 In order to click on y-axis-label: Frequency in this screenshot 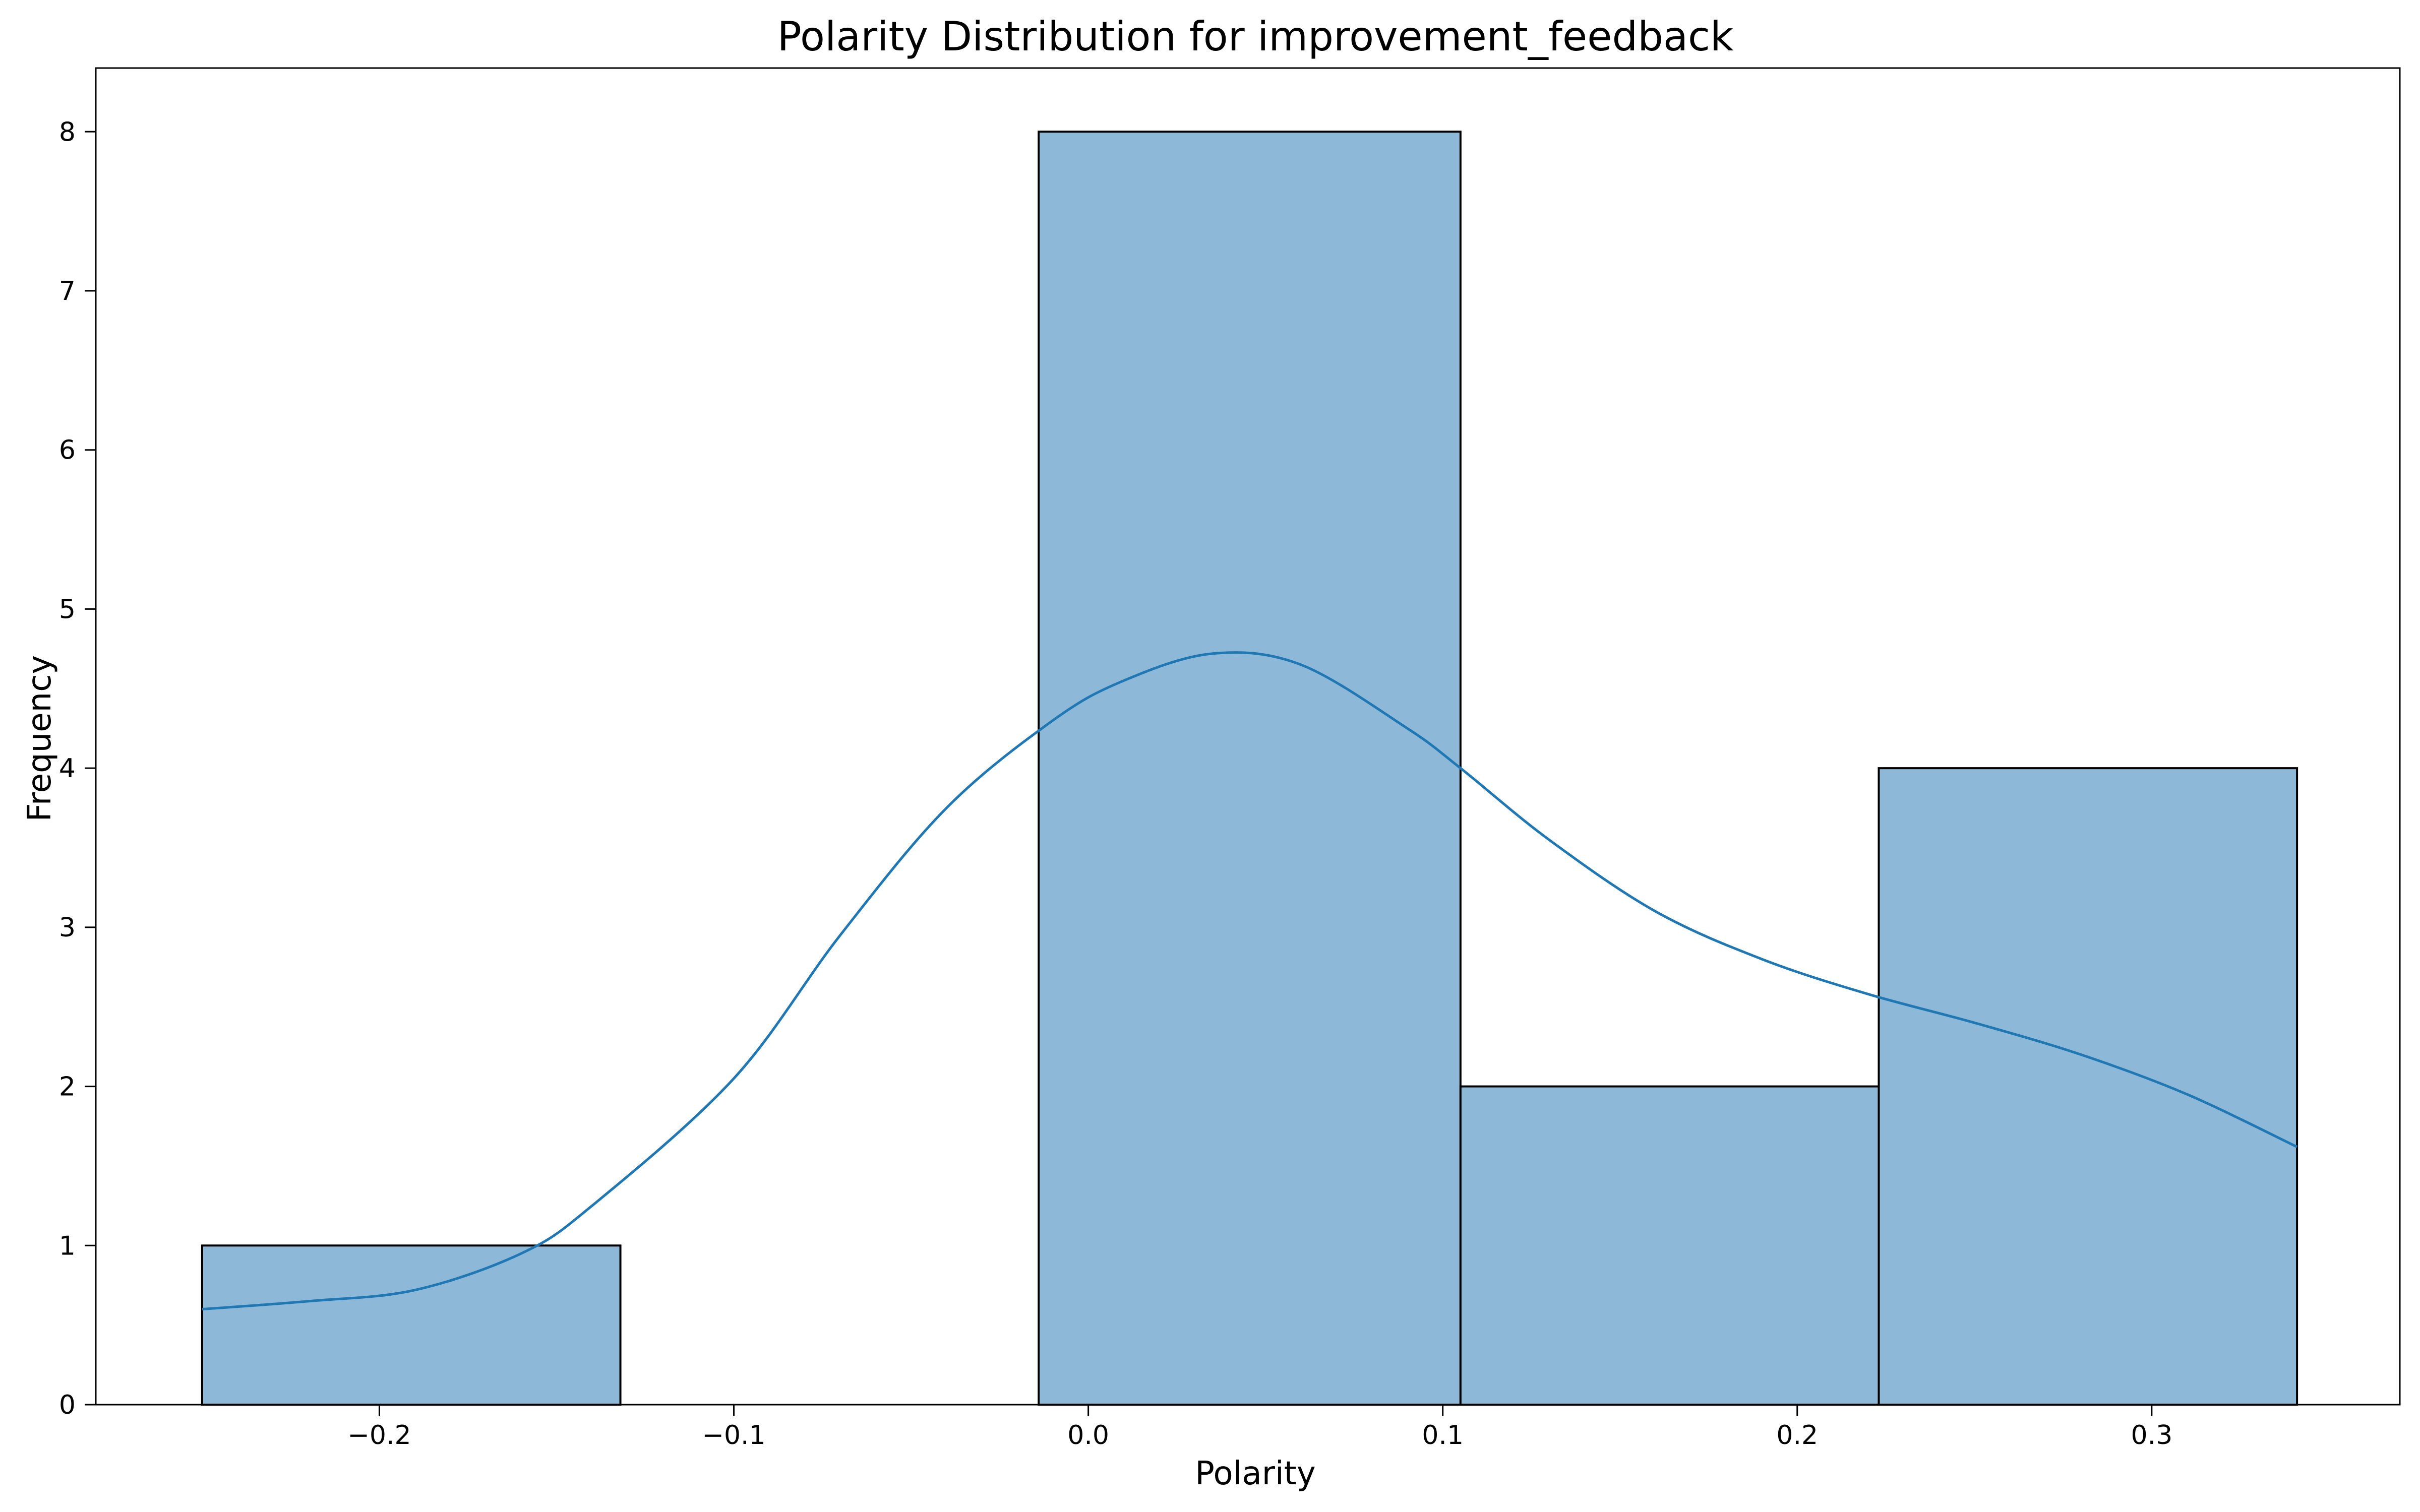, I will do `click(39, 738)`.